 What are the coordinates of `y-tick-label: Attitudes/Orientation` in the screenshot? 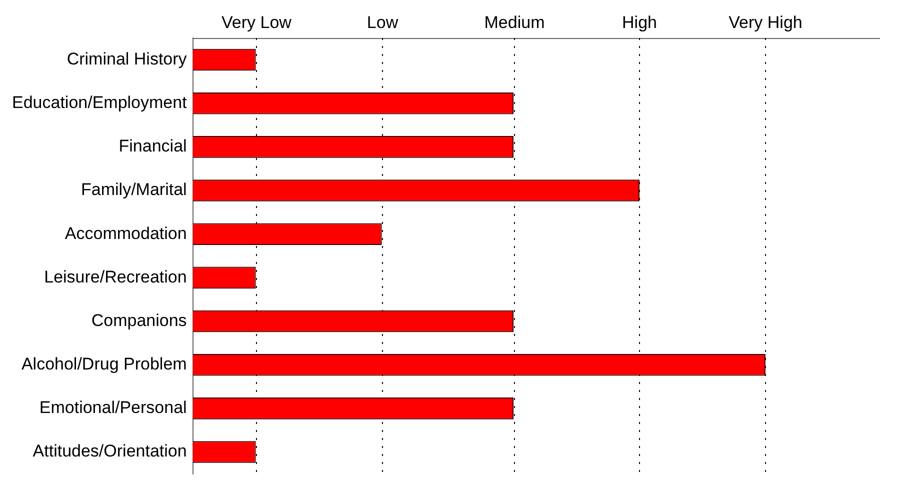 It's located at (109, 451).